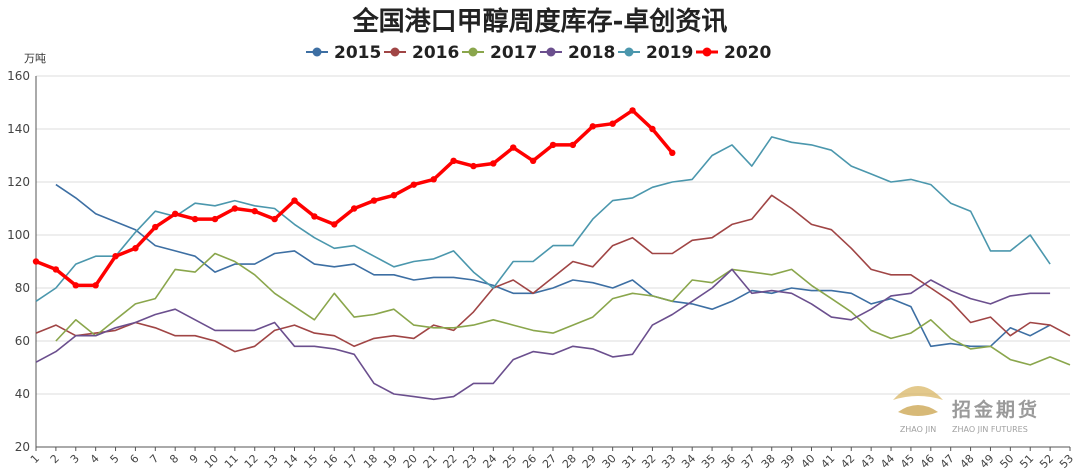  Describe the element at coordinates (827, 461) in the screenshot. I see `x-tick-label: 41` at that location.